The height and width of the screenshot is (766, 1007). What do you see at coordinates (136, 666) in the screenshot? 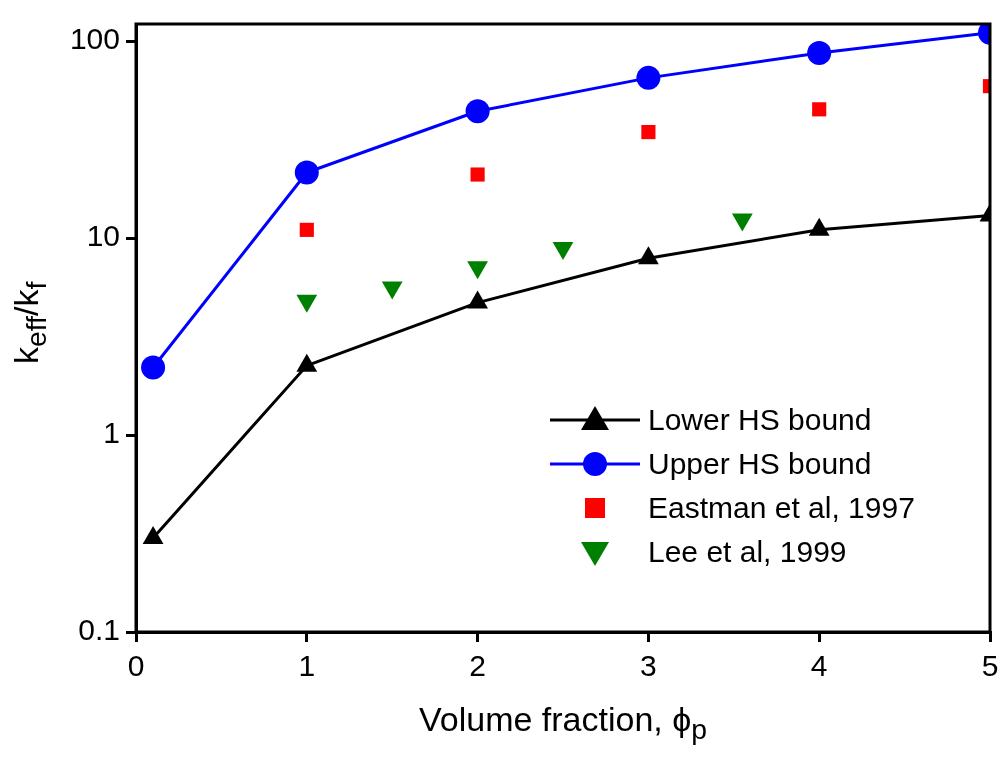
I see `x-tick-label: 0` at bounding box center [136, 666].